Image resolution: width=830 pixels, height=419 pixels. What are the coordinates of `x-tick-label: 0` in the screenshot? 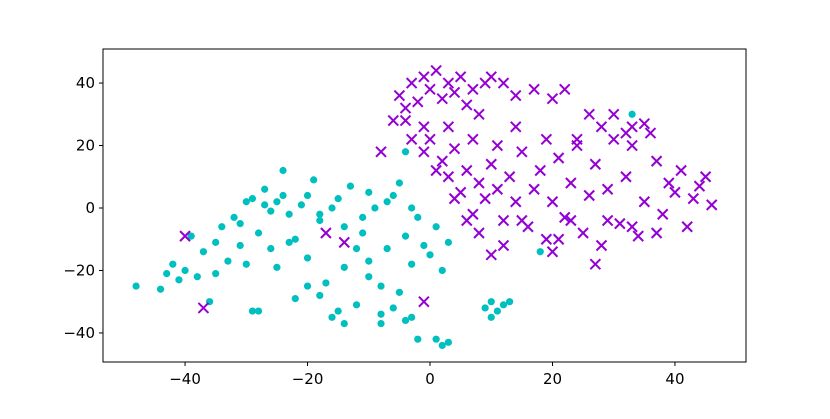 It's located at (430, 379).